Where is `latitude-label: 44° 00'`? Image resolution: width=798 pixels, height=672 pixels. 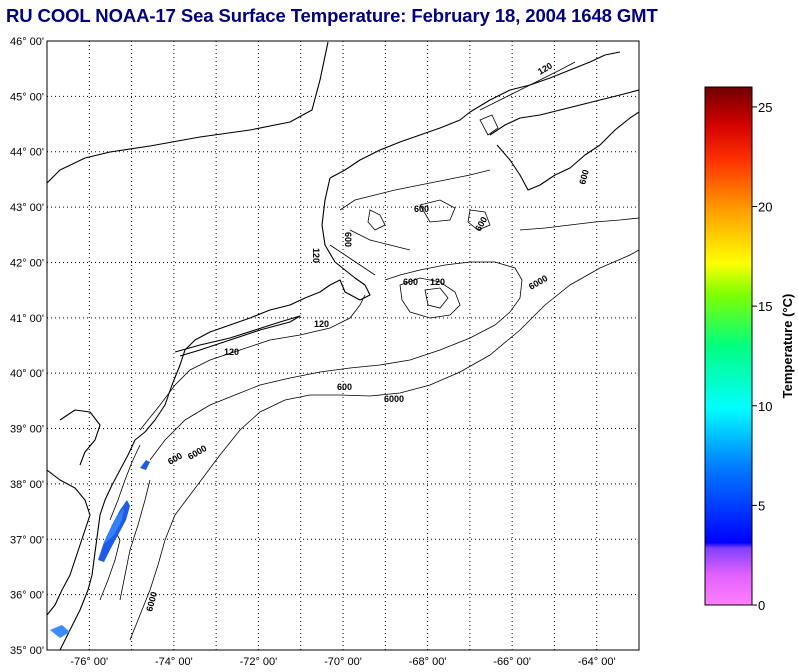
latitude-label: 44° 00' is located at coordinates (27, 153).